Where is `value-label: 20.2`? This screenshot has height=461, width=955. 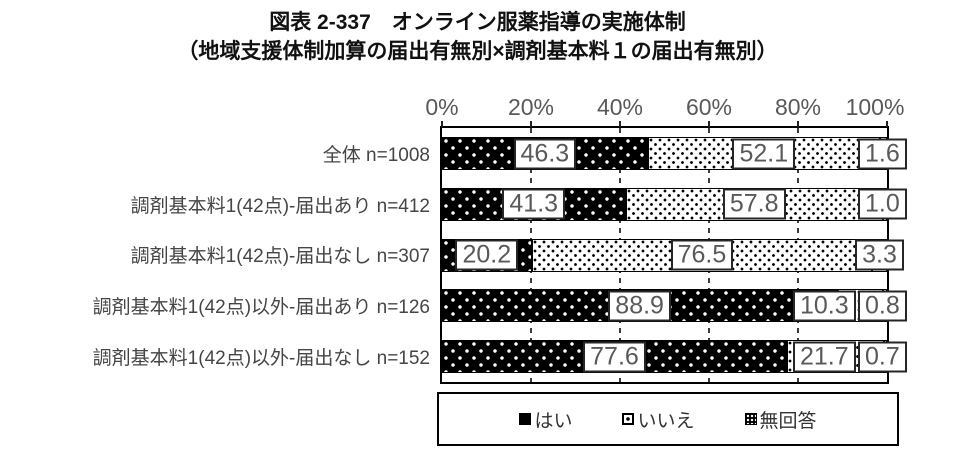 value-label: 20.2 is located at coordinates (487, 255).